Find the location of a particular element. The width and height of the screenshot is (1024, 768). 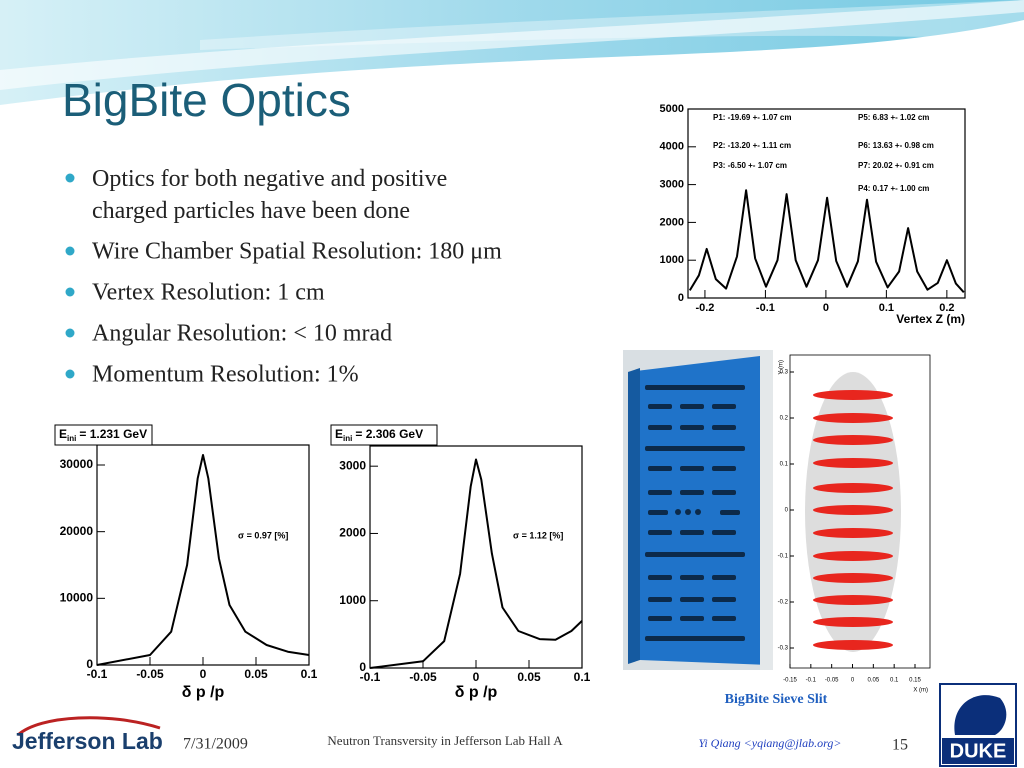

x-tick-label: -0.2 is located at coordinates (704, 308).